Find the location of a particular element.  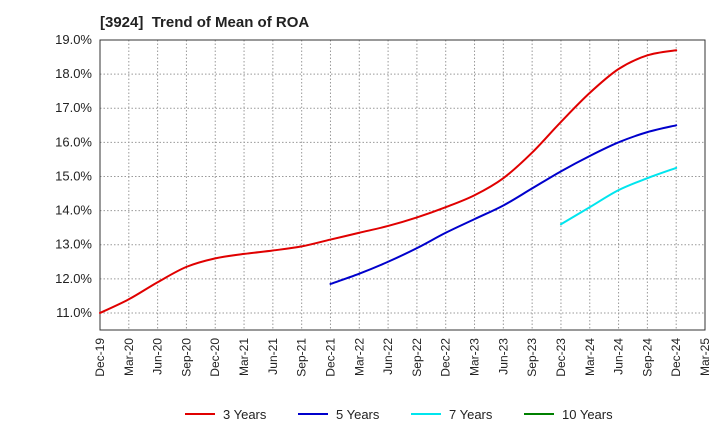

x-tick-label: Mar-21 is located at coordinates (244, 357).